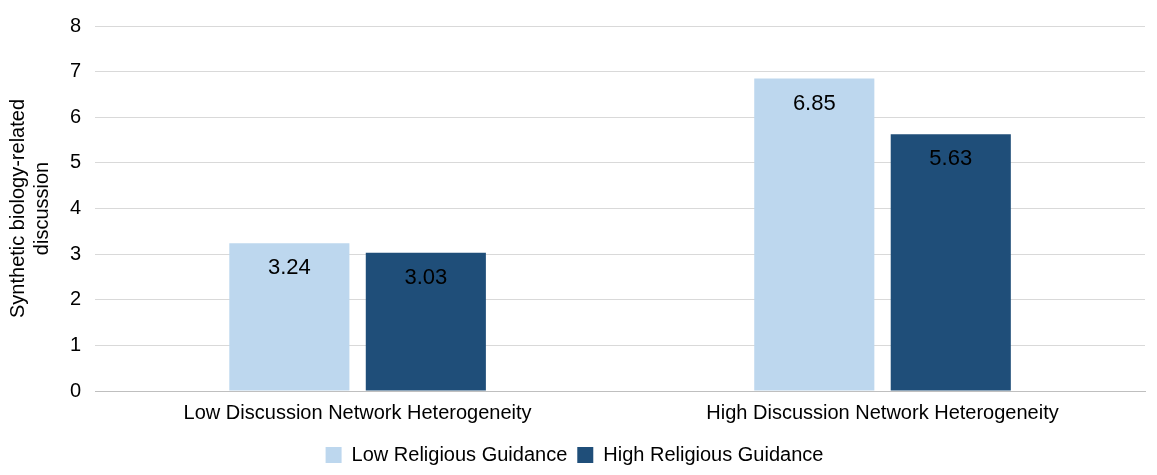  What do you see at coordinates (814, 102) in the screenshot?
I see `data-label: 6.85` at bounding box center [814, 102].